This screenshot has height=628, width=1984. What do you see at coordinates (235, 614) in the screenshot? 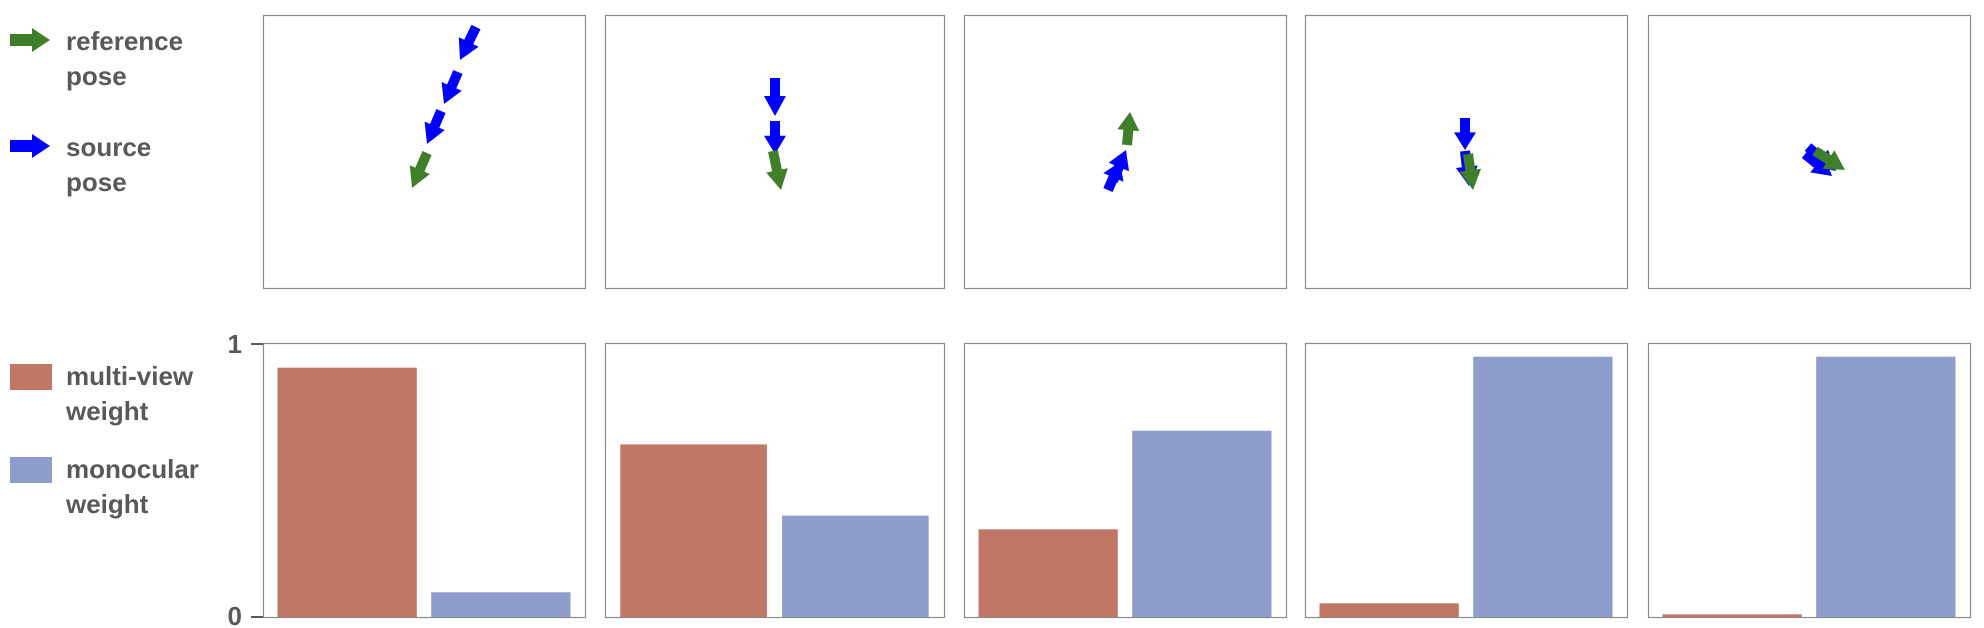
I see `y-tick-label-bottom: 0` at bounding box center [235, 614].